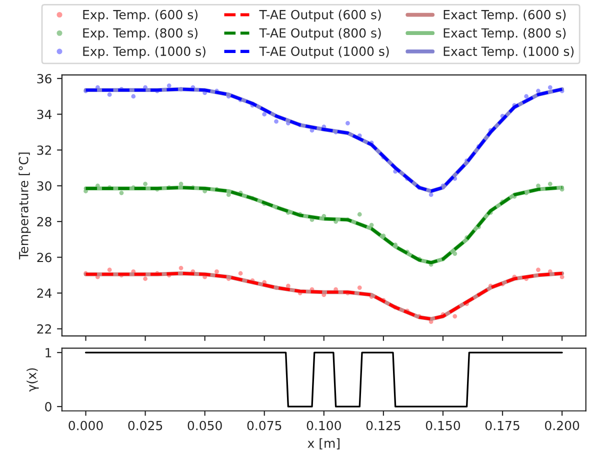  I want to click on y-tick-label: 0, so click(48, 407).